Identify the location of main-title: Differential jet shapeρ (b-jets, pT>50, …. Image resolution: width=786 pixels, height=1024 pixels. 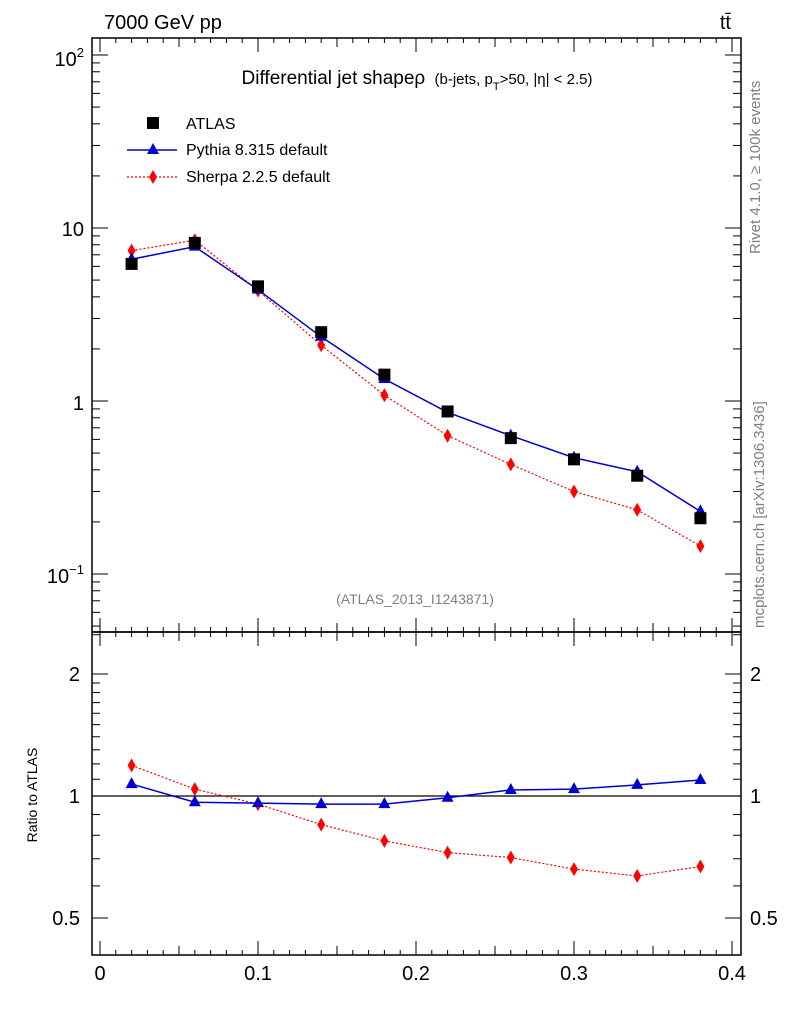
(417, 80).